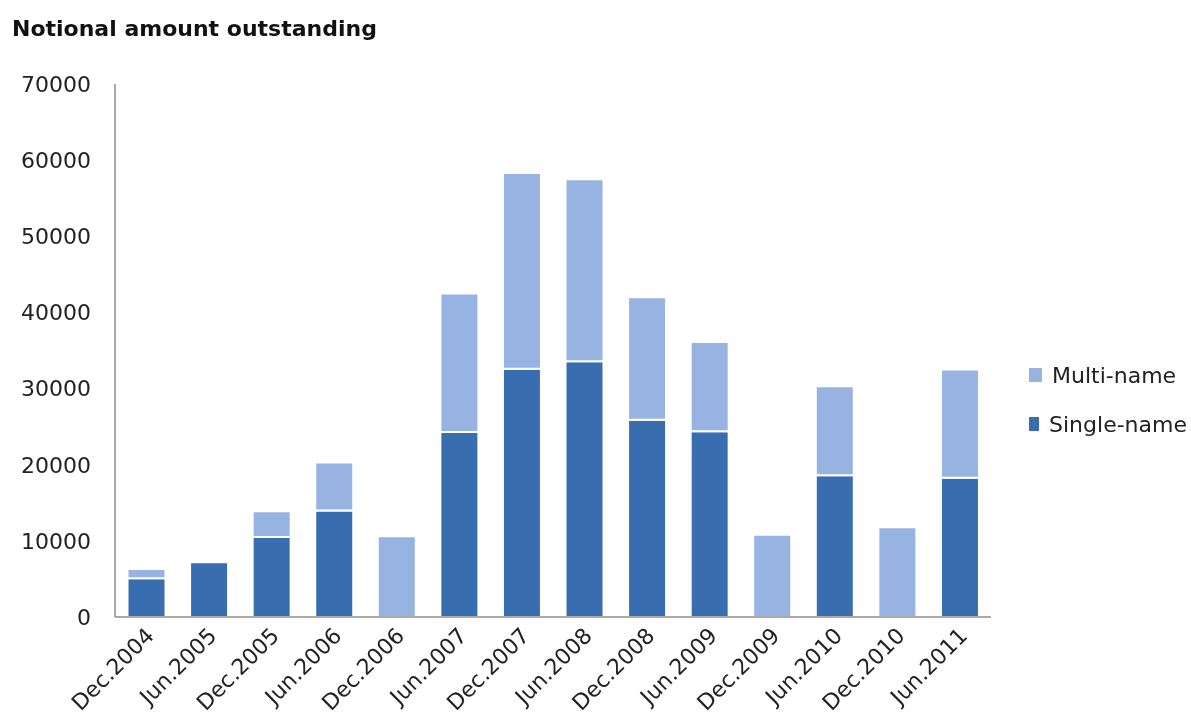 The height and width of the screenshot is (721, 1191). Describe the element at coordinates (56, 313) in the screenshot. I see `y-tick-label: 40000` at that location.